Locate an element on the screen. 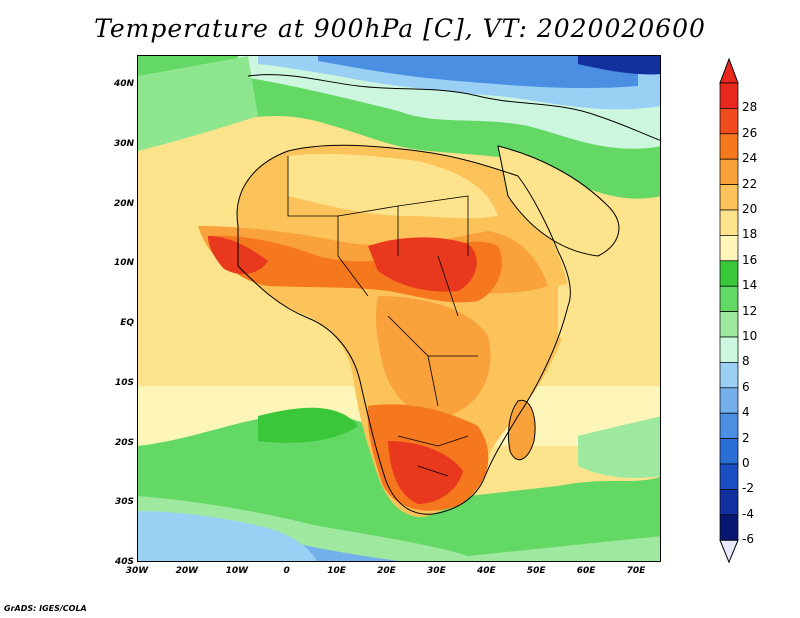 This screenshot has width=800, height=618. lon-tick-label: 60E is located at coordinates (586, 571).